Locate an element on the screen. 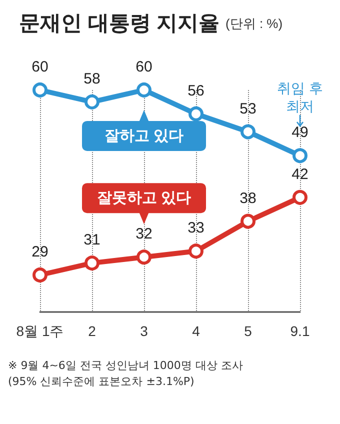 The width and height of the screenshot is (340, 424). text: ※ 9월 4~6일 전국 성인남녀 1000명 대상 조사 is located at coordinates (125, 366).